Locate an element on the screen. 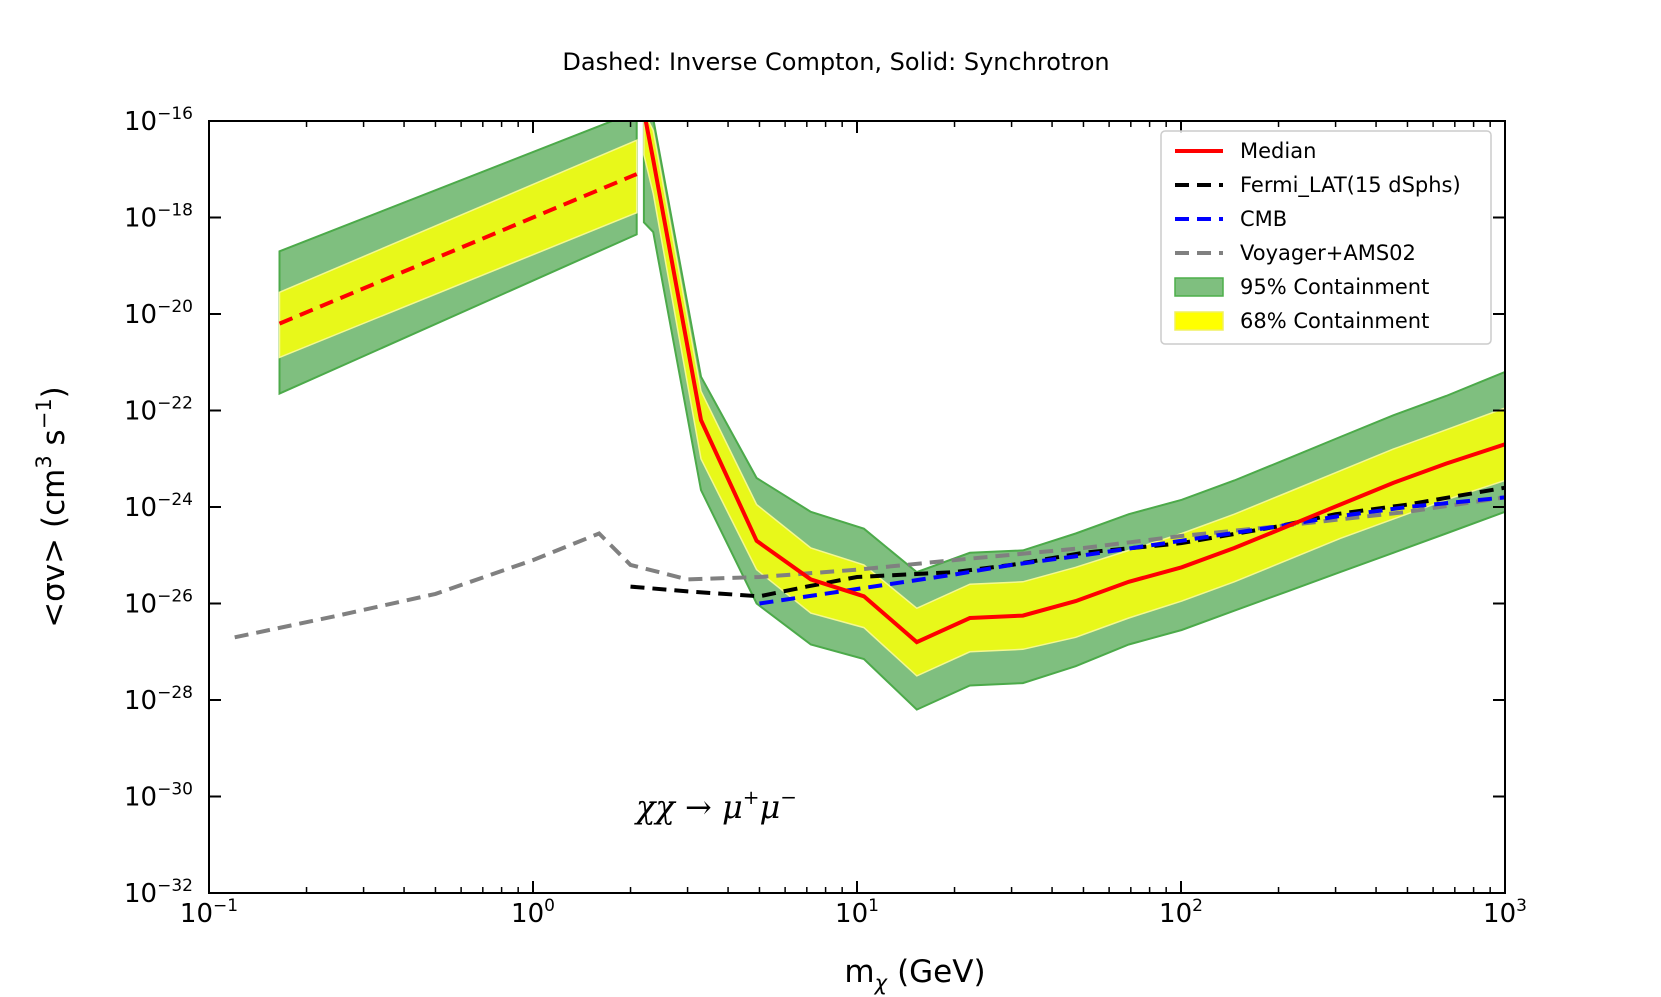 This screenshot has width=1661, height=997. legend-item: Median is located at coordinates (1245, 151).